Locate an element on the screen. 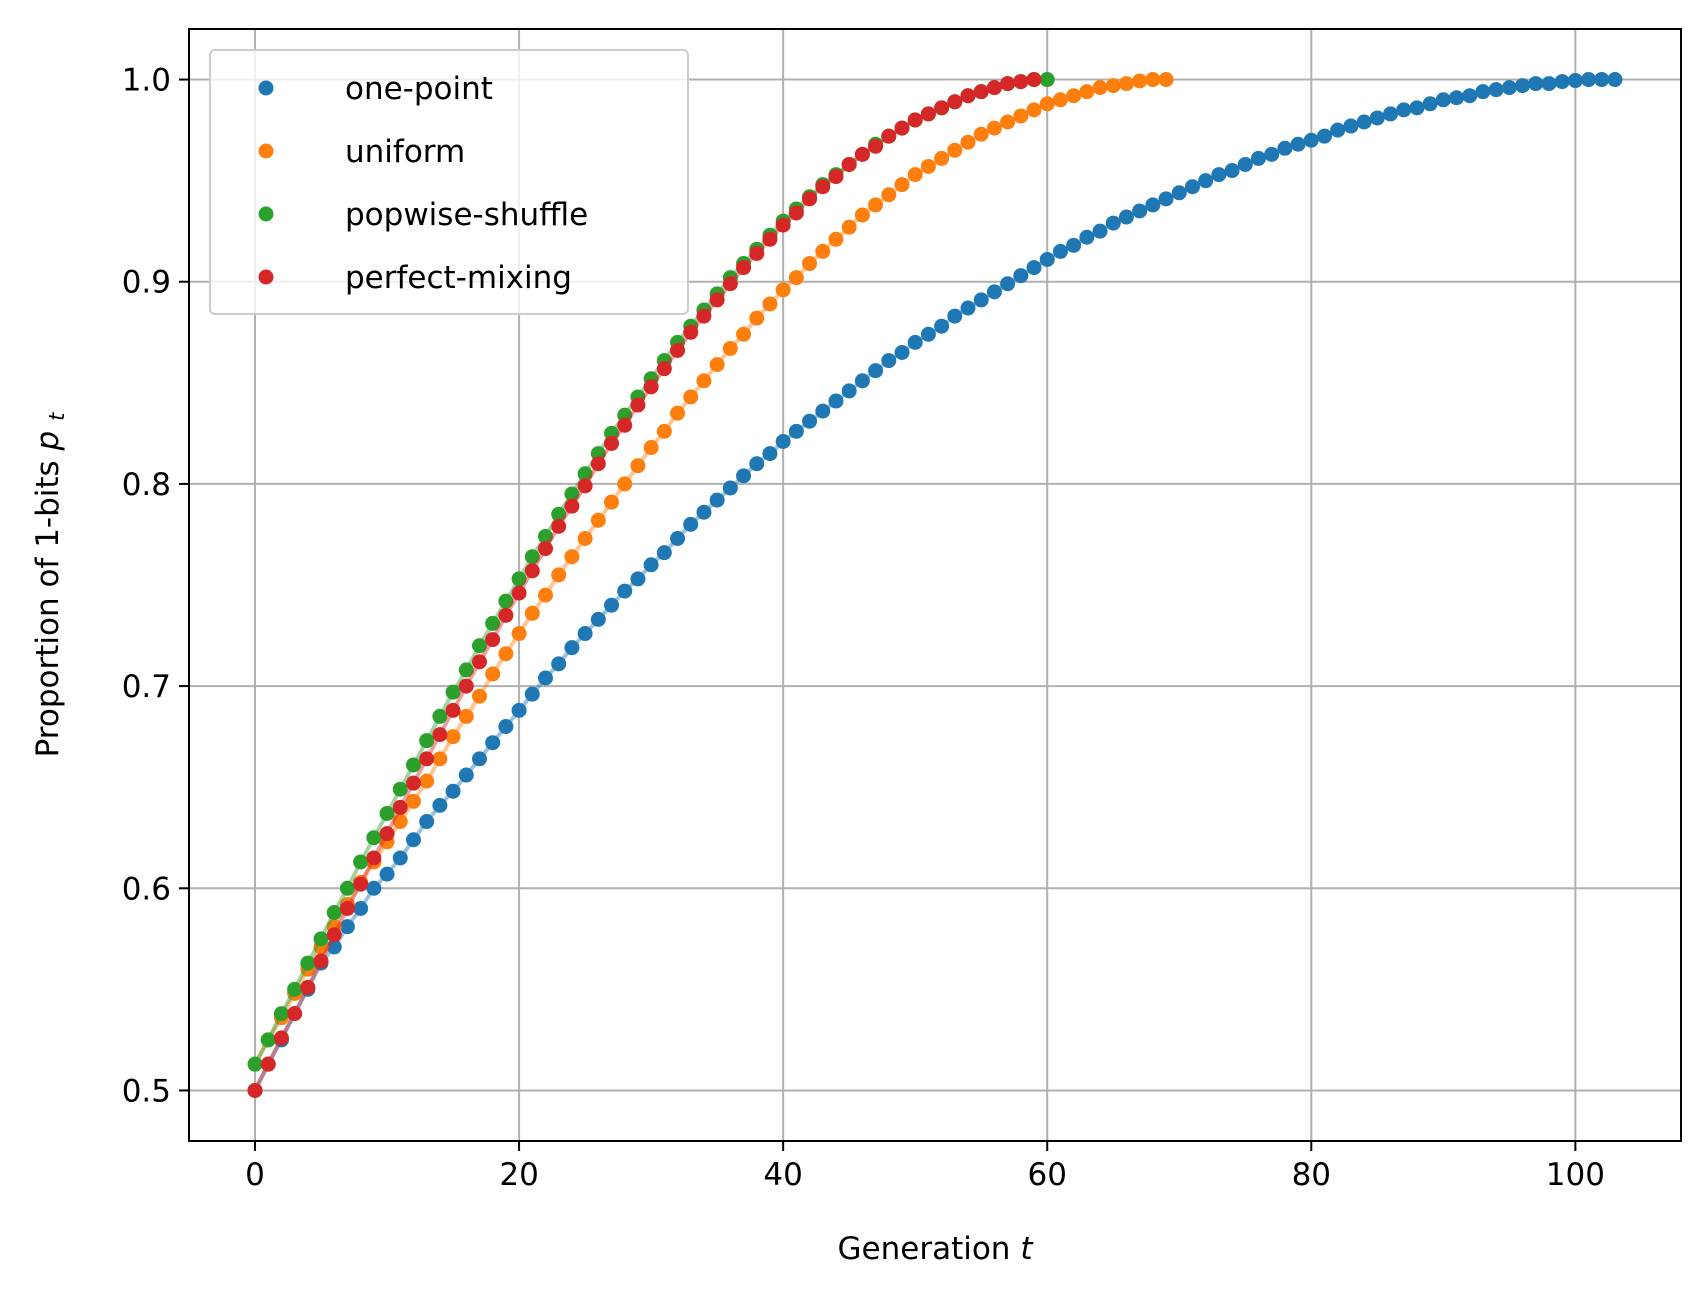 The height and width of the screenshot is (1298, 1706). y-tick-label: 0.9 is located at coordinates (146, 283).